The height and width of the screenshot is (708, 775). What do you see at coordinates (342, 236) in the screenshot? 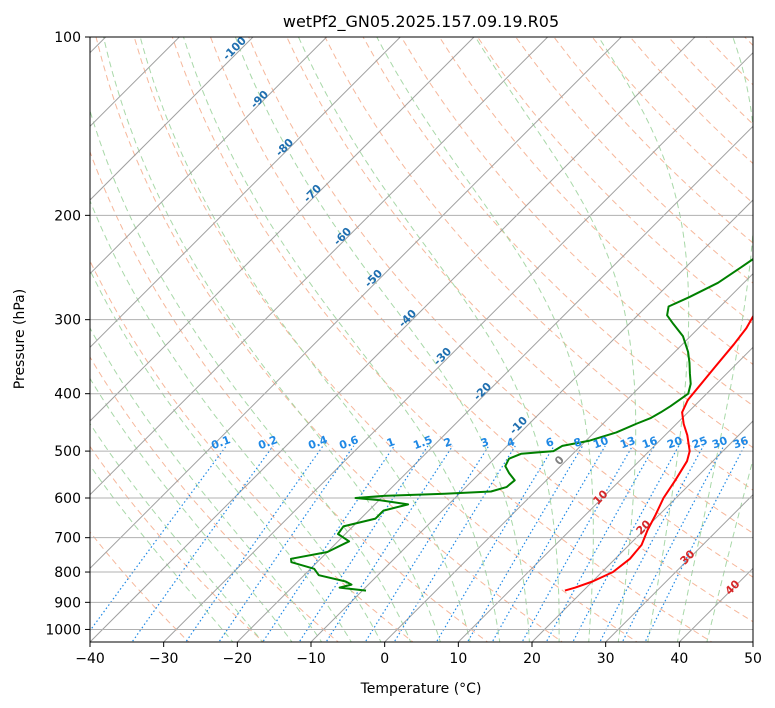
I see `isotherm-label: -60` at bounding box center [342, 236].